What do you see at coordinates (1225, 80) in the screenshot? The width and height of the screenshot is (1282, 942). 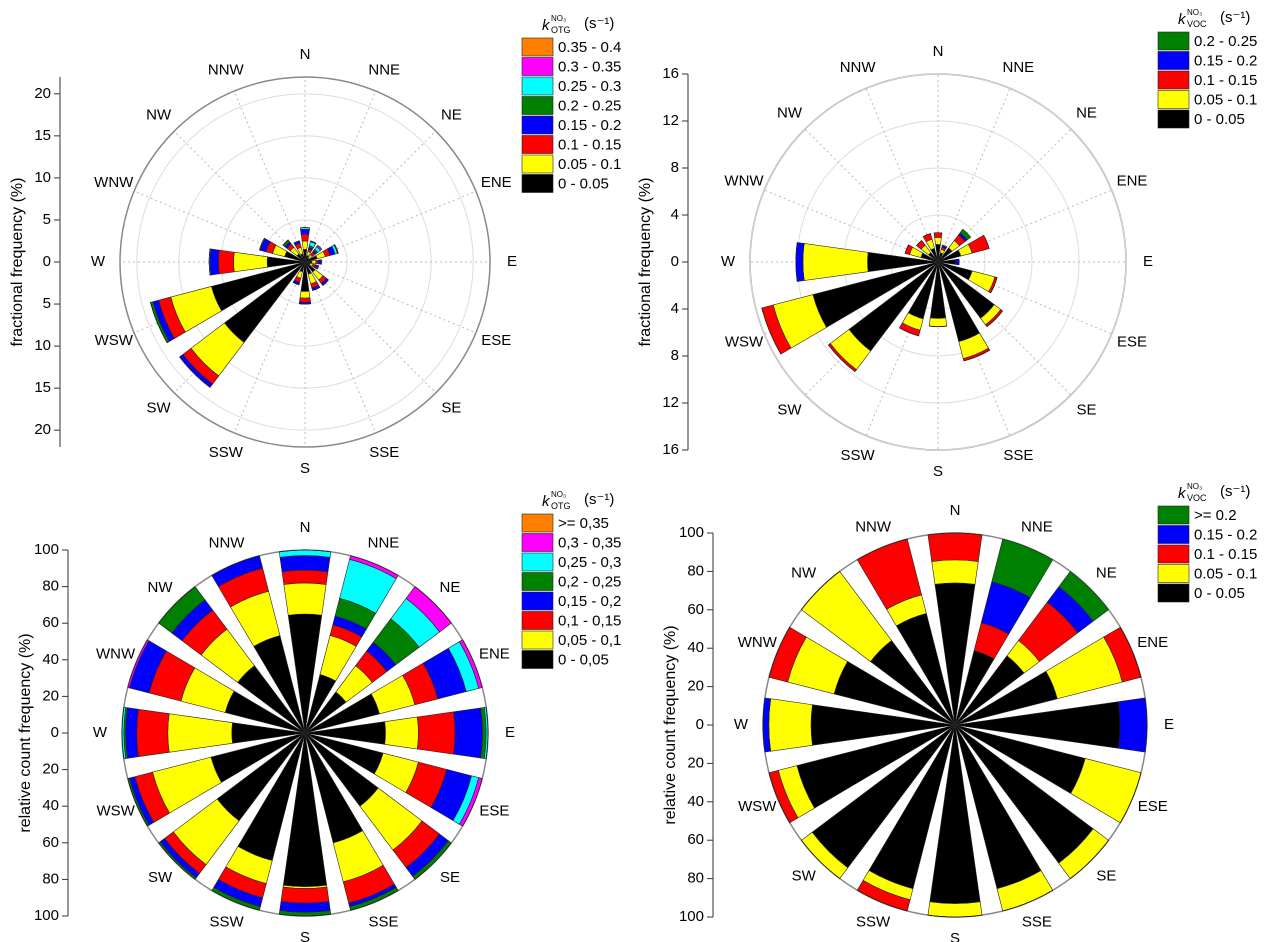 I see `legend-label: 0.1 - 0.15` at bounding box center [1225, 80].